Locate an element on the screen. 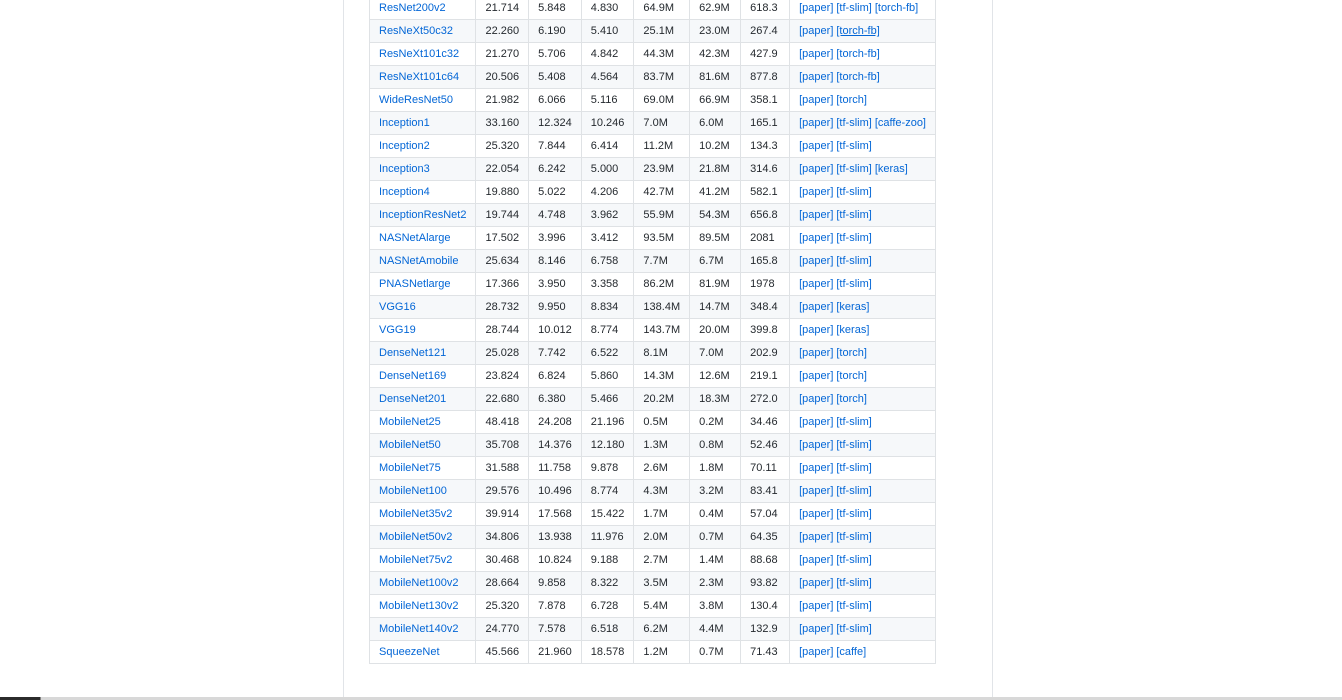 Image resolution: width=1342 pixels, height=700 pixels. model-name-link: MobileNet75 is located at coordinates (410, 468).